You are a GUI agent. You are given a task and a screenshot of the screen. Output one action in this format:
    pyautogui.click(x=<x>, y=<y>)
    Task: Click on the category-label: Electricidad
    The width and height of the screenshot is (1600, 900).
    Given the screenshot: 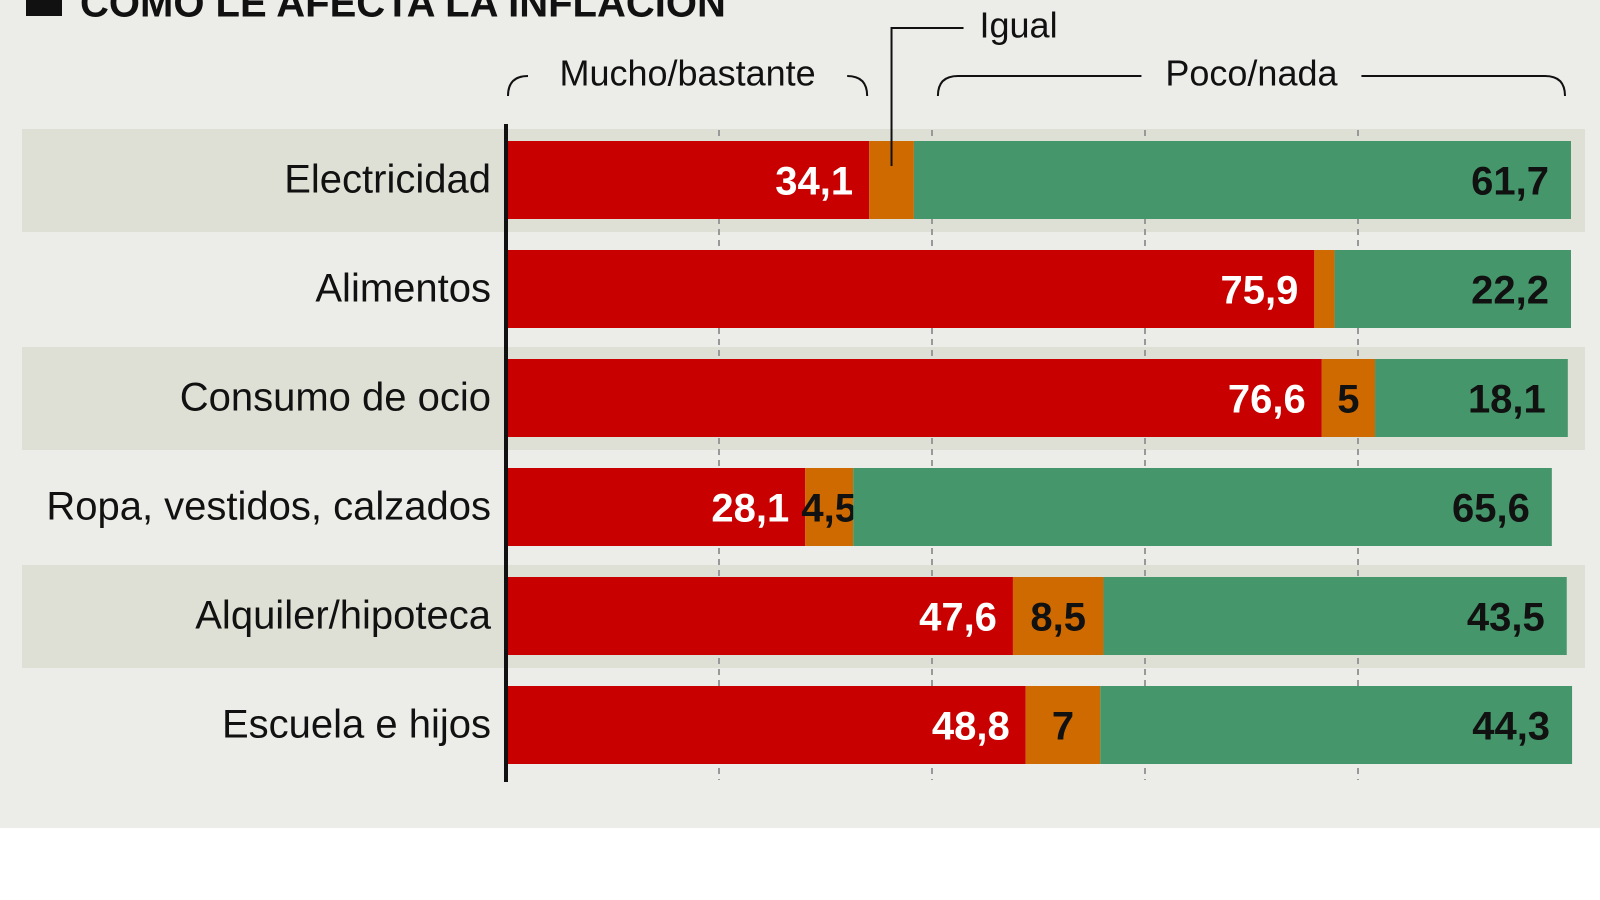 What is the action you would take?
    pyautogui.click(x=387, y=180)
    